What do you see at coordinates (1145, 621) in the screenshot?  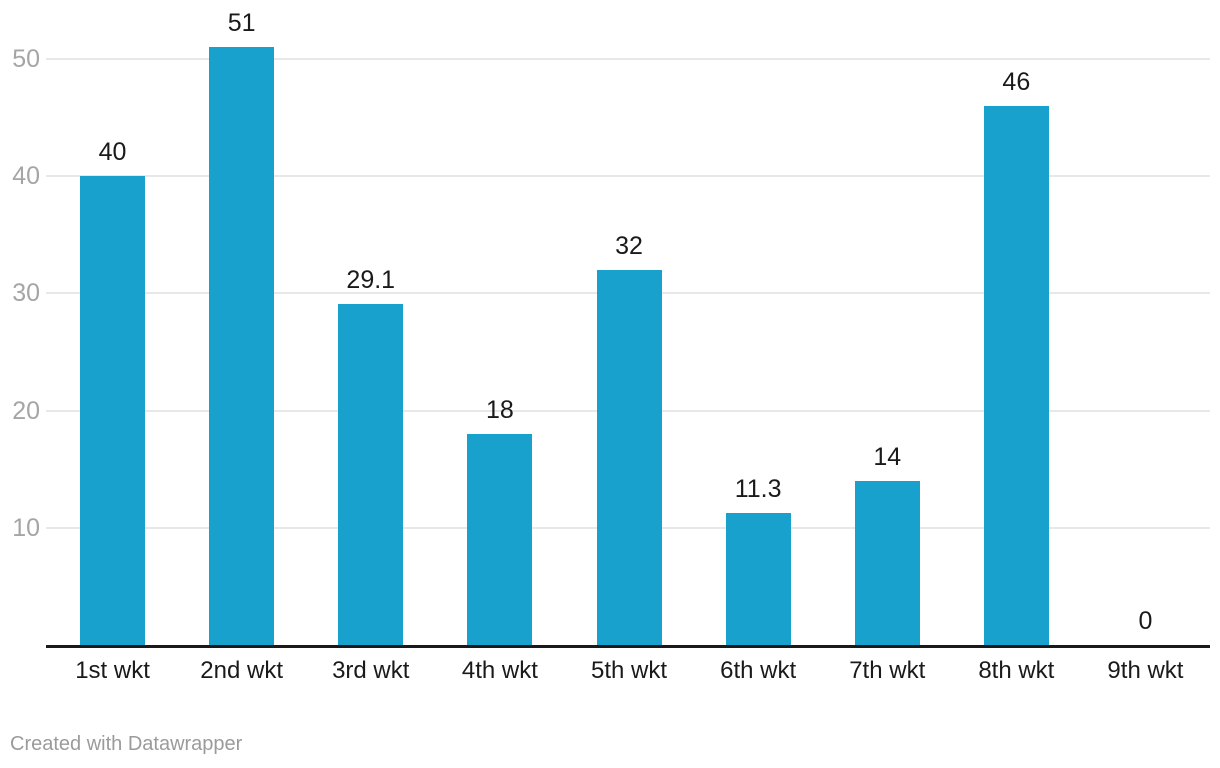 I see `bar-value-label: 0` at bounding box center [1145, 621].